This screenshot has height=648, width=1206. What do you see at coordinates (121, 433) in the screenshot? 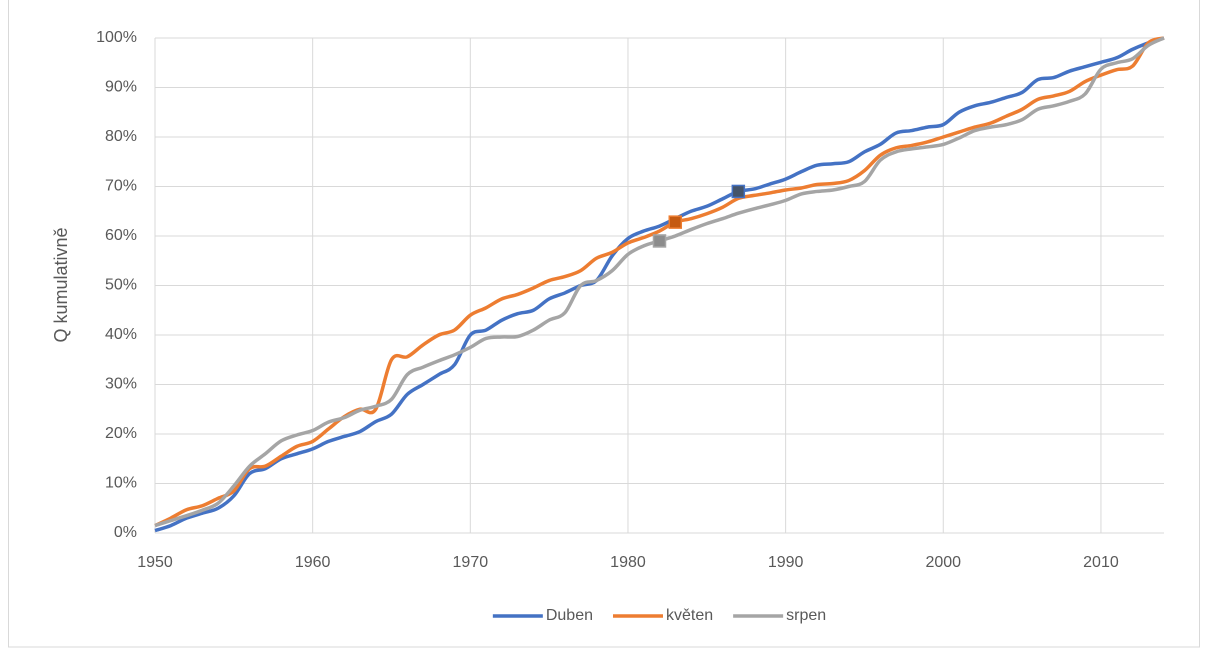
I see `y-tick-label: 20%` at bounding box center [121, 433].